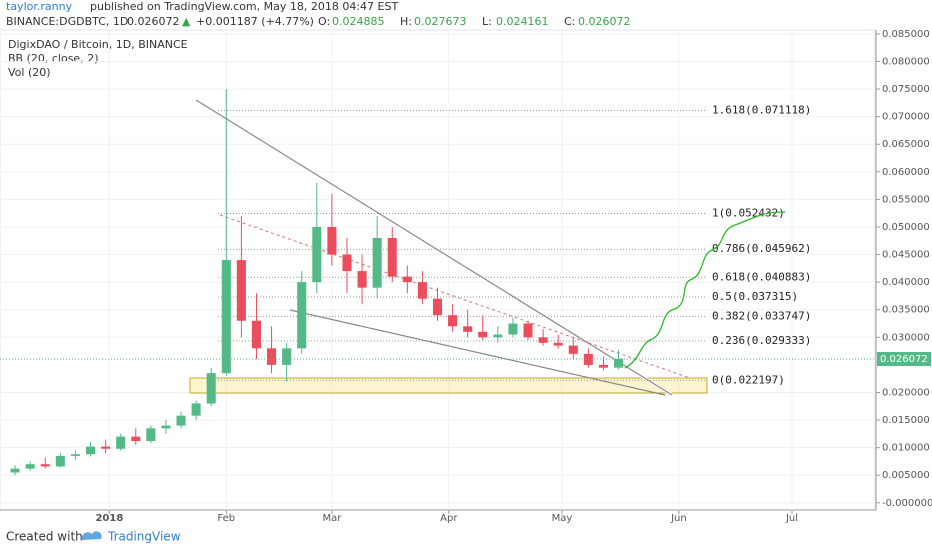  I want to click on quote-label: O:, so click(324, 21).